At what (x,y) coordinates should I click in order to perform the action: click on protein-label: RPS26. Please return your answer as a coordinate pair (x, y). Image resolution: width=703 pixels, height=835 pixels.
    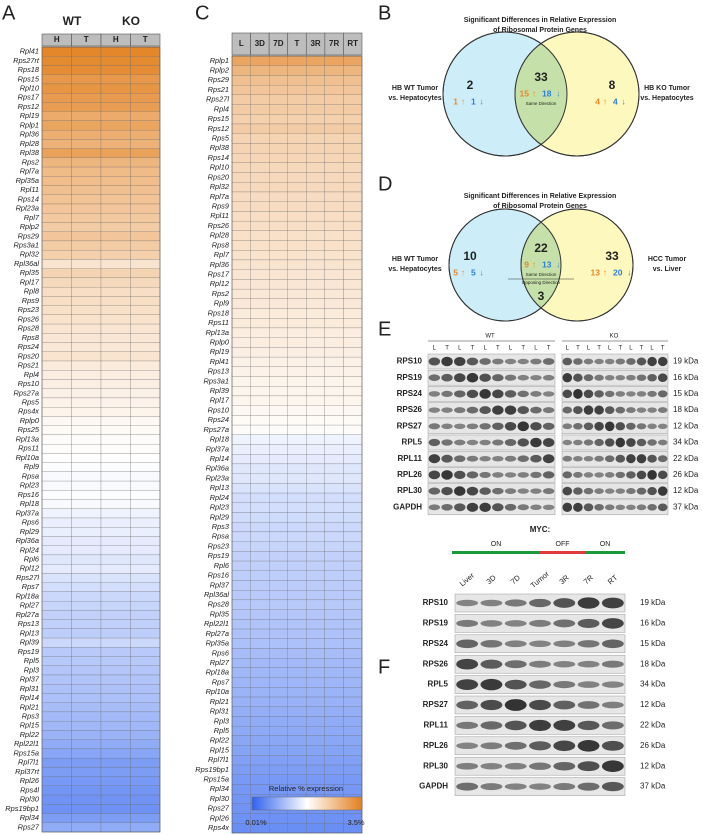
    Looking at the image, I should click on (410, 409).